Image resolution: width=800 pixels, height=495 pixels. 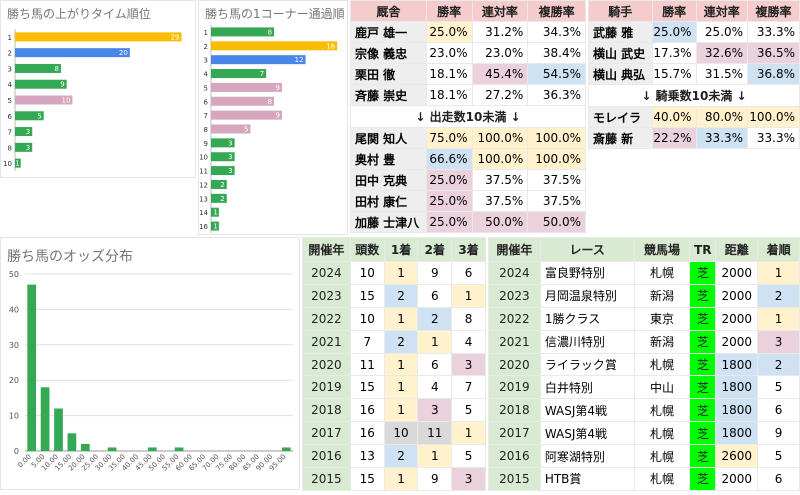 What do you see at coordinates (587, 273) in the screenshot?
I see `race-name-cell: 富良野特別` at bounding box center [587, 273].